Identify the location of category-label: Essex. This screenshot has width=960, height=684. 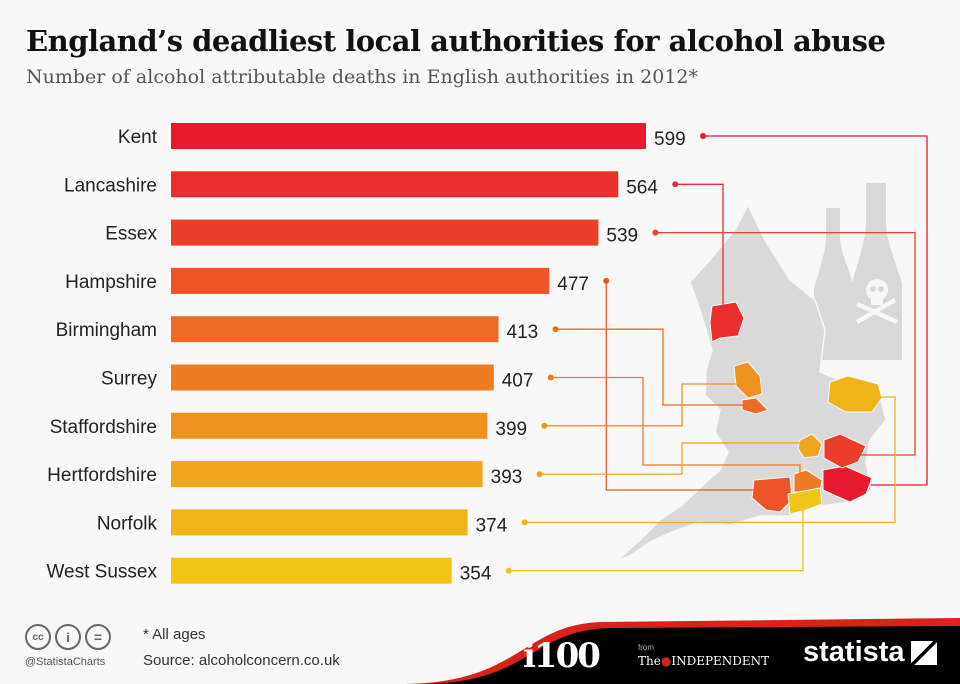
(131, 234).